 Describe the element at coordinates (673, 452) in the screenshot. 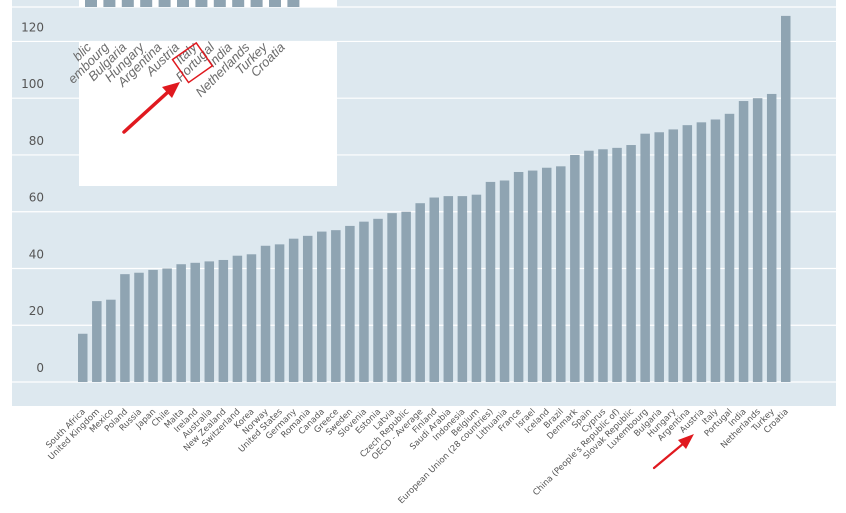

I see `axis-arrow` at that location.